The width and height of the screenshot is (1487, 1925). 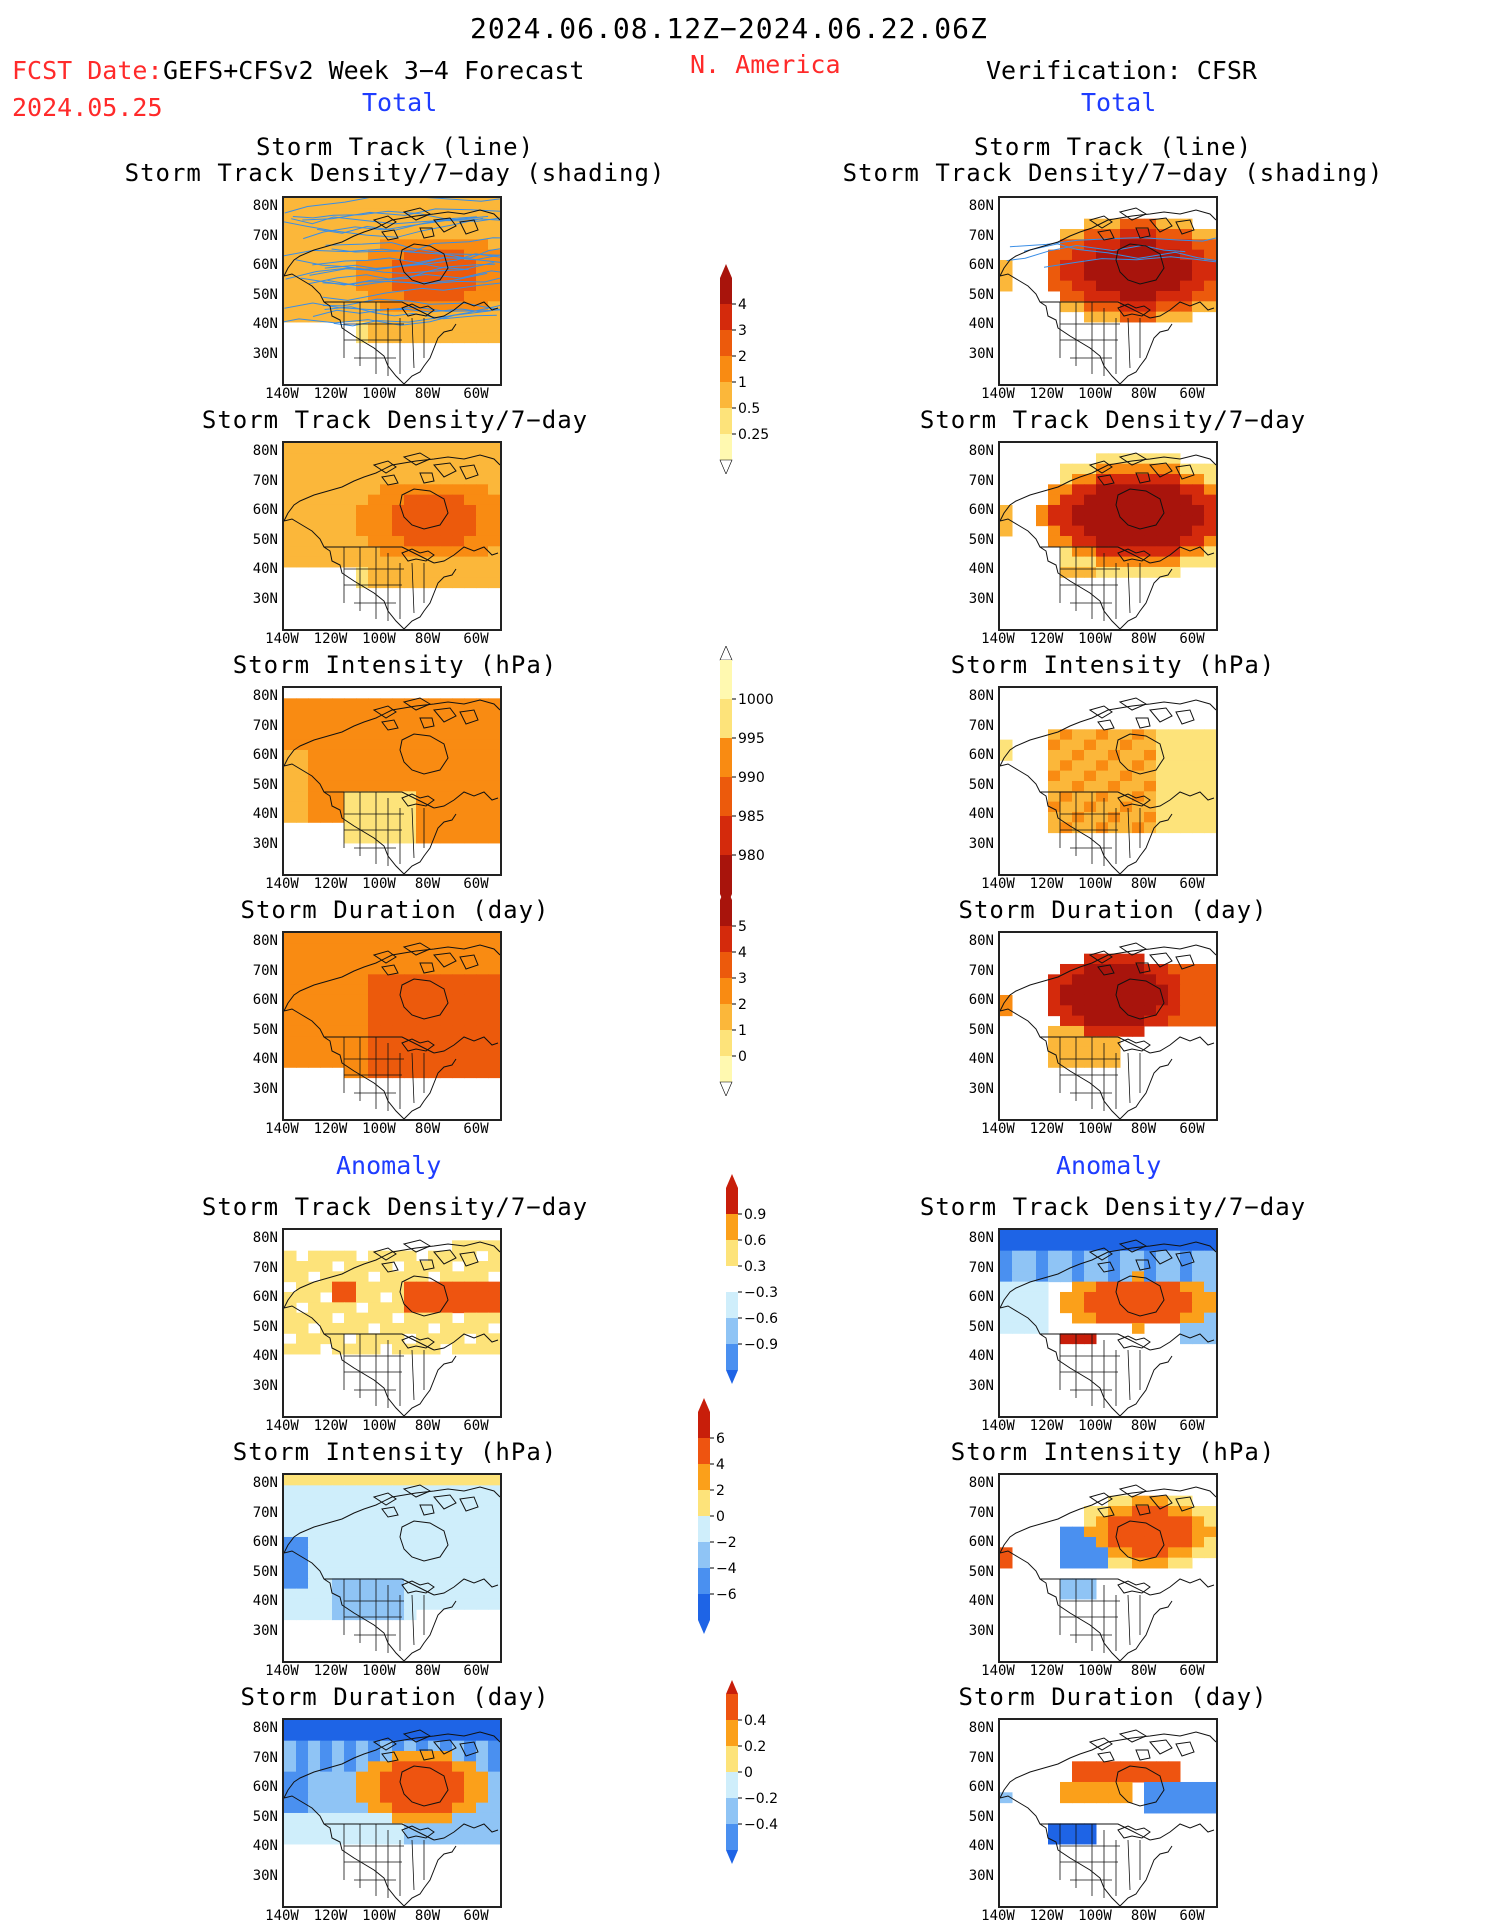 I want to click on storm-track-line, so click(x=394, y=279).